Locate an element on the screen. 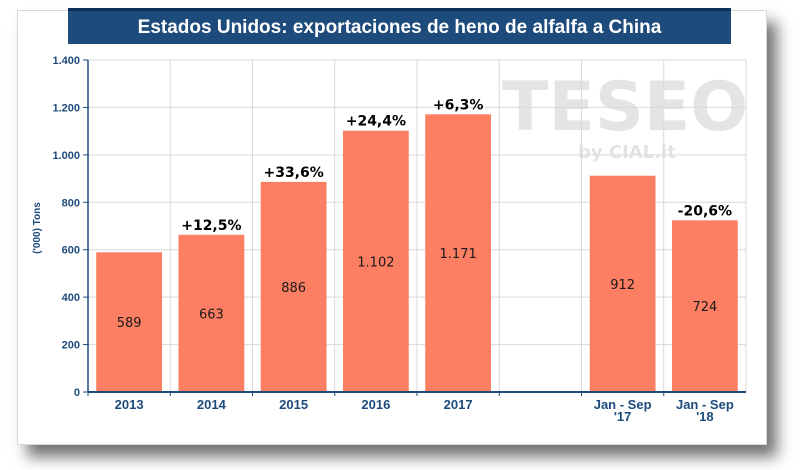 This screenshot has height=470, width=800. y-tick-label: 200 is located at coordinates (71, 346).